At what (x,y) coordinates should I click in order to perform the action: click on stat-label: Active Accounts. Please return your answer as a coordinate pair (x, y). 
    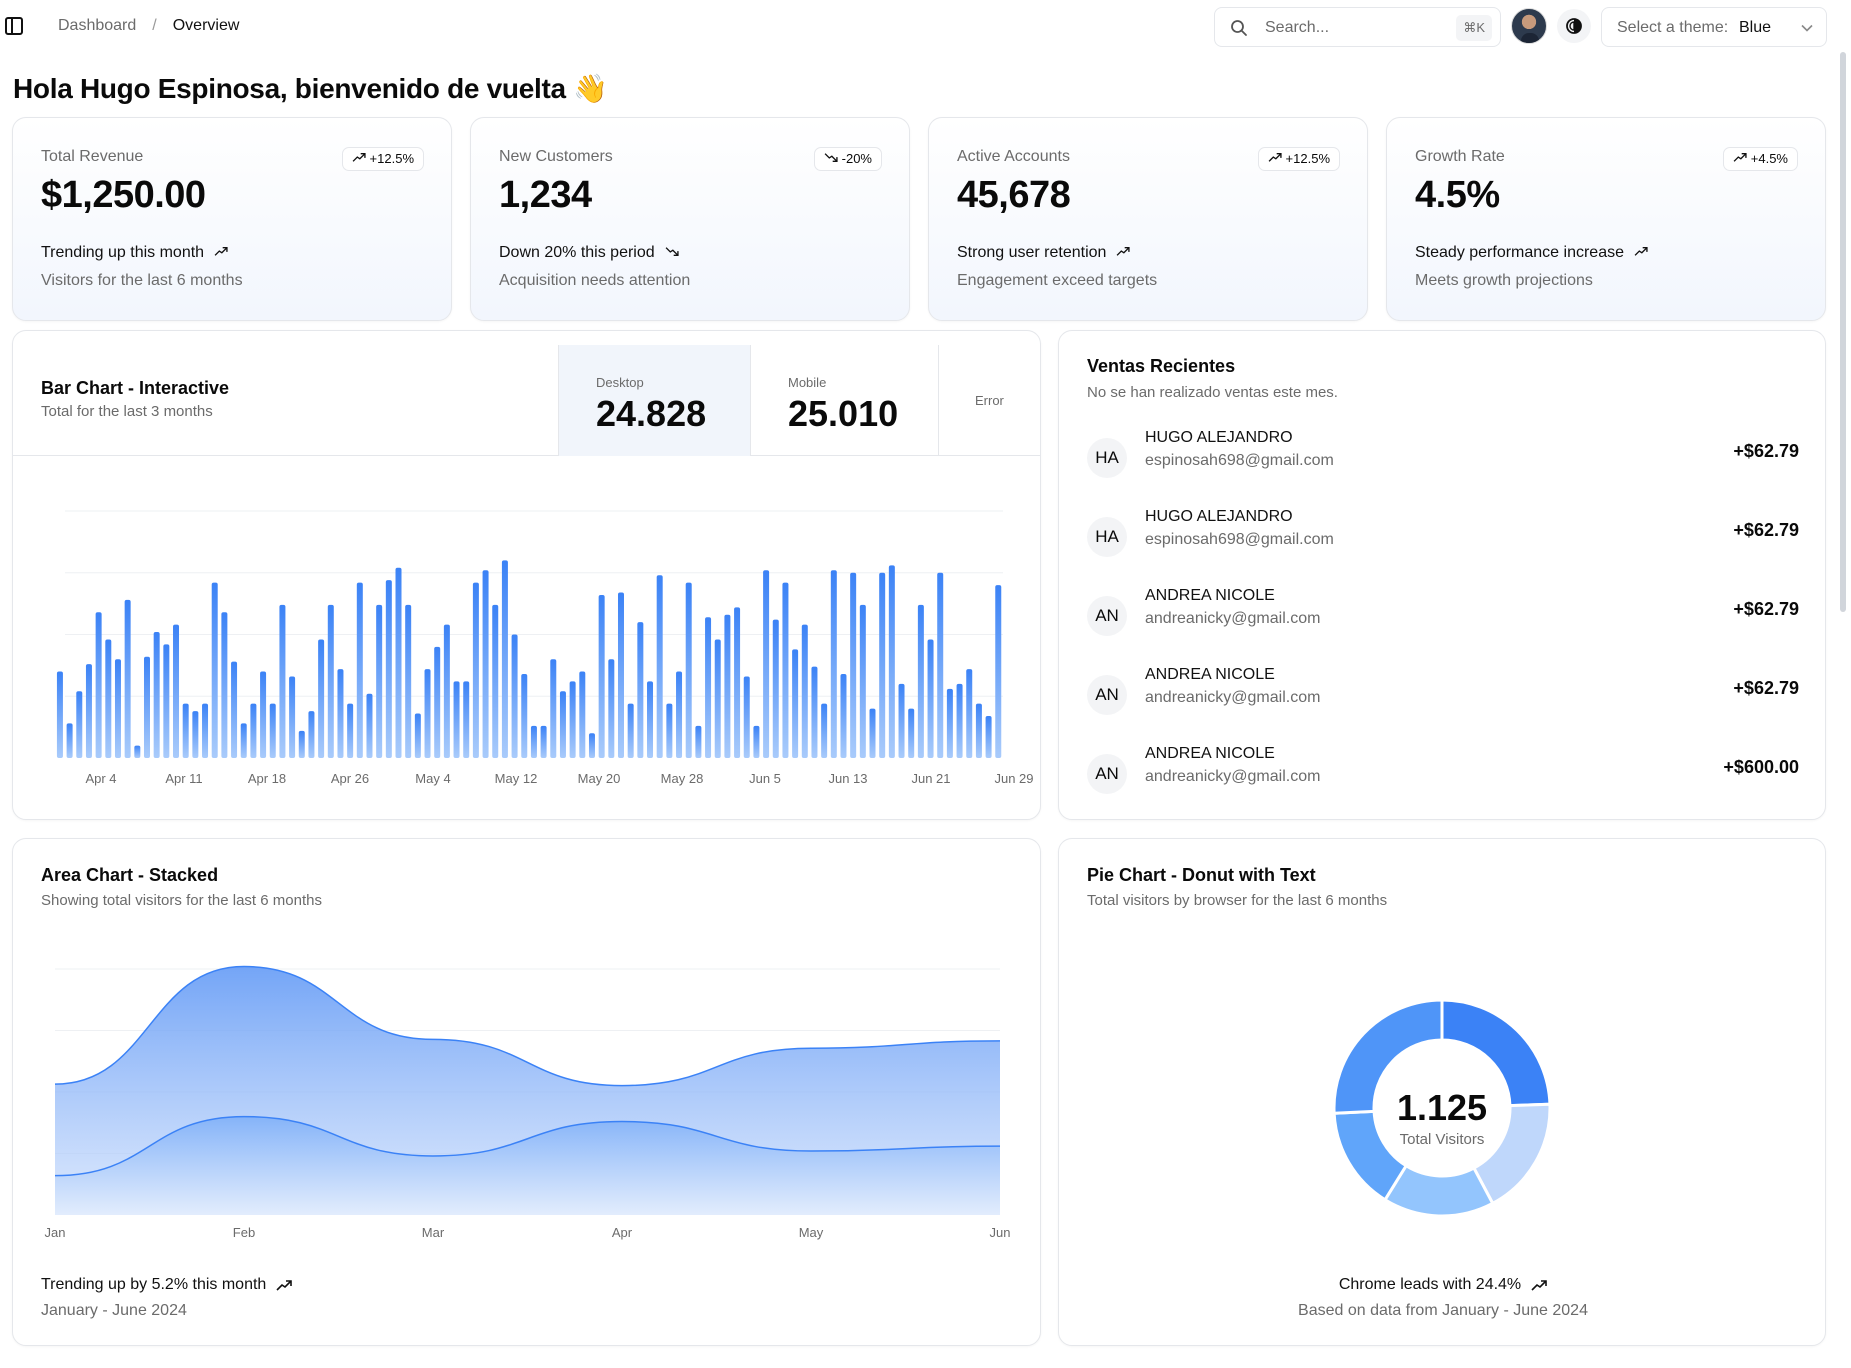
    Looking at the image, I should click on (1013, 156).